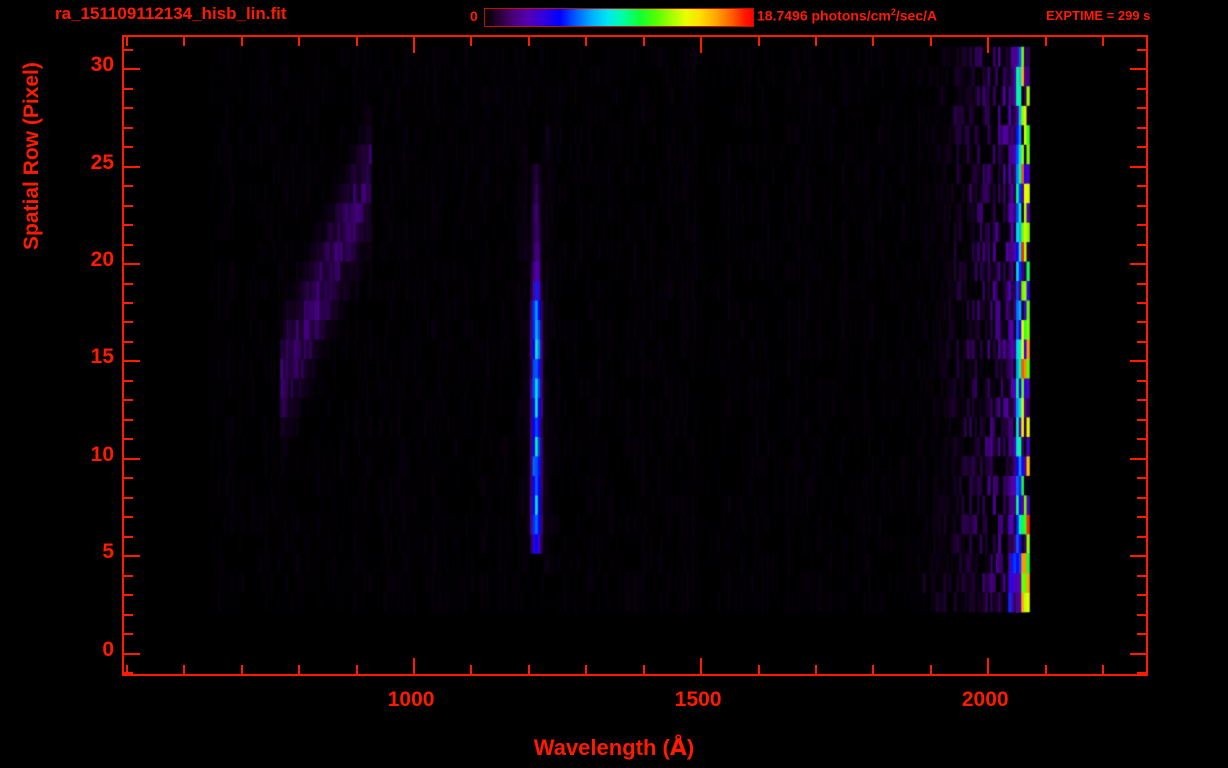 The width and height of the screenshot is (1228, 768). What do you see at coordinates (1098, 15) in the screenshot?
I see `exptime-label: EXPTIME = 299 s` at bounding box center [1098, 15].